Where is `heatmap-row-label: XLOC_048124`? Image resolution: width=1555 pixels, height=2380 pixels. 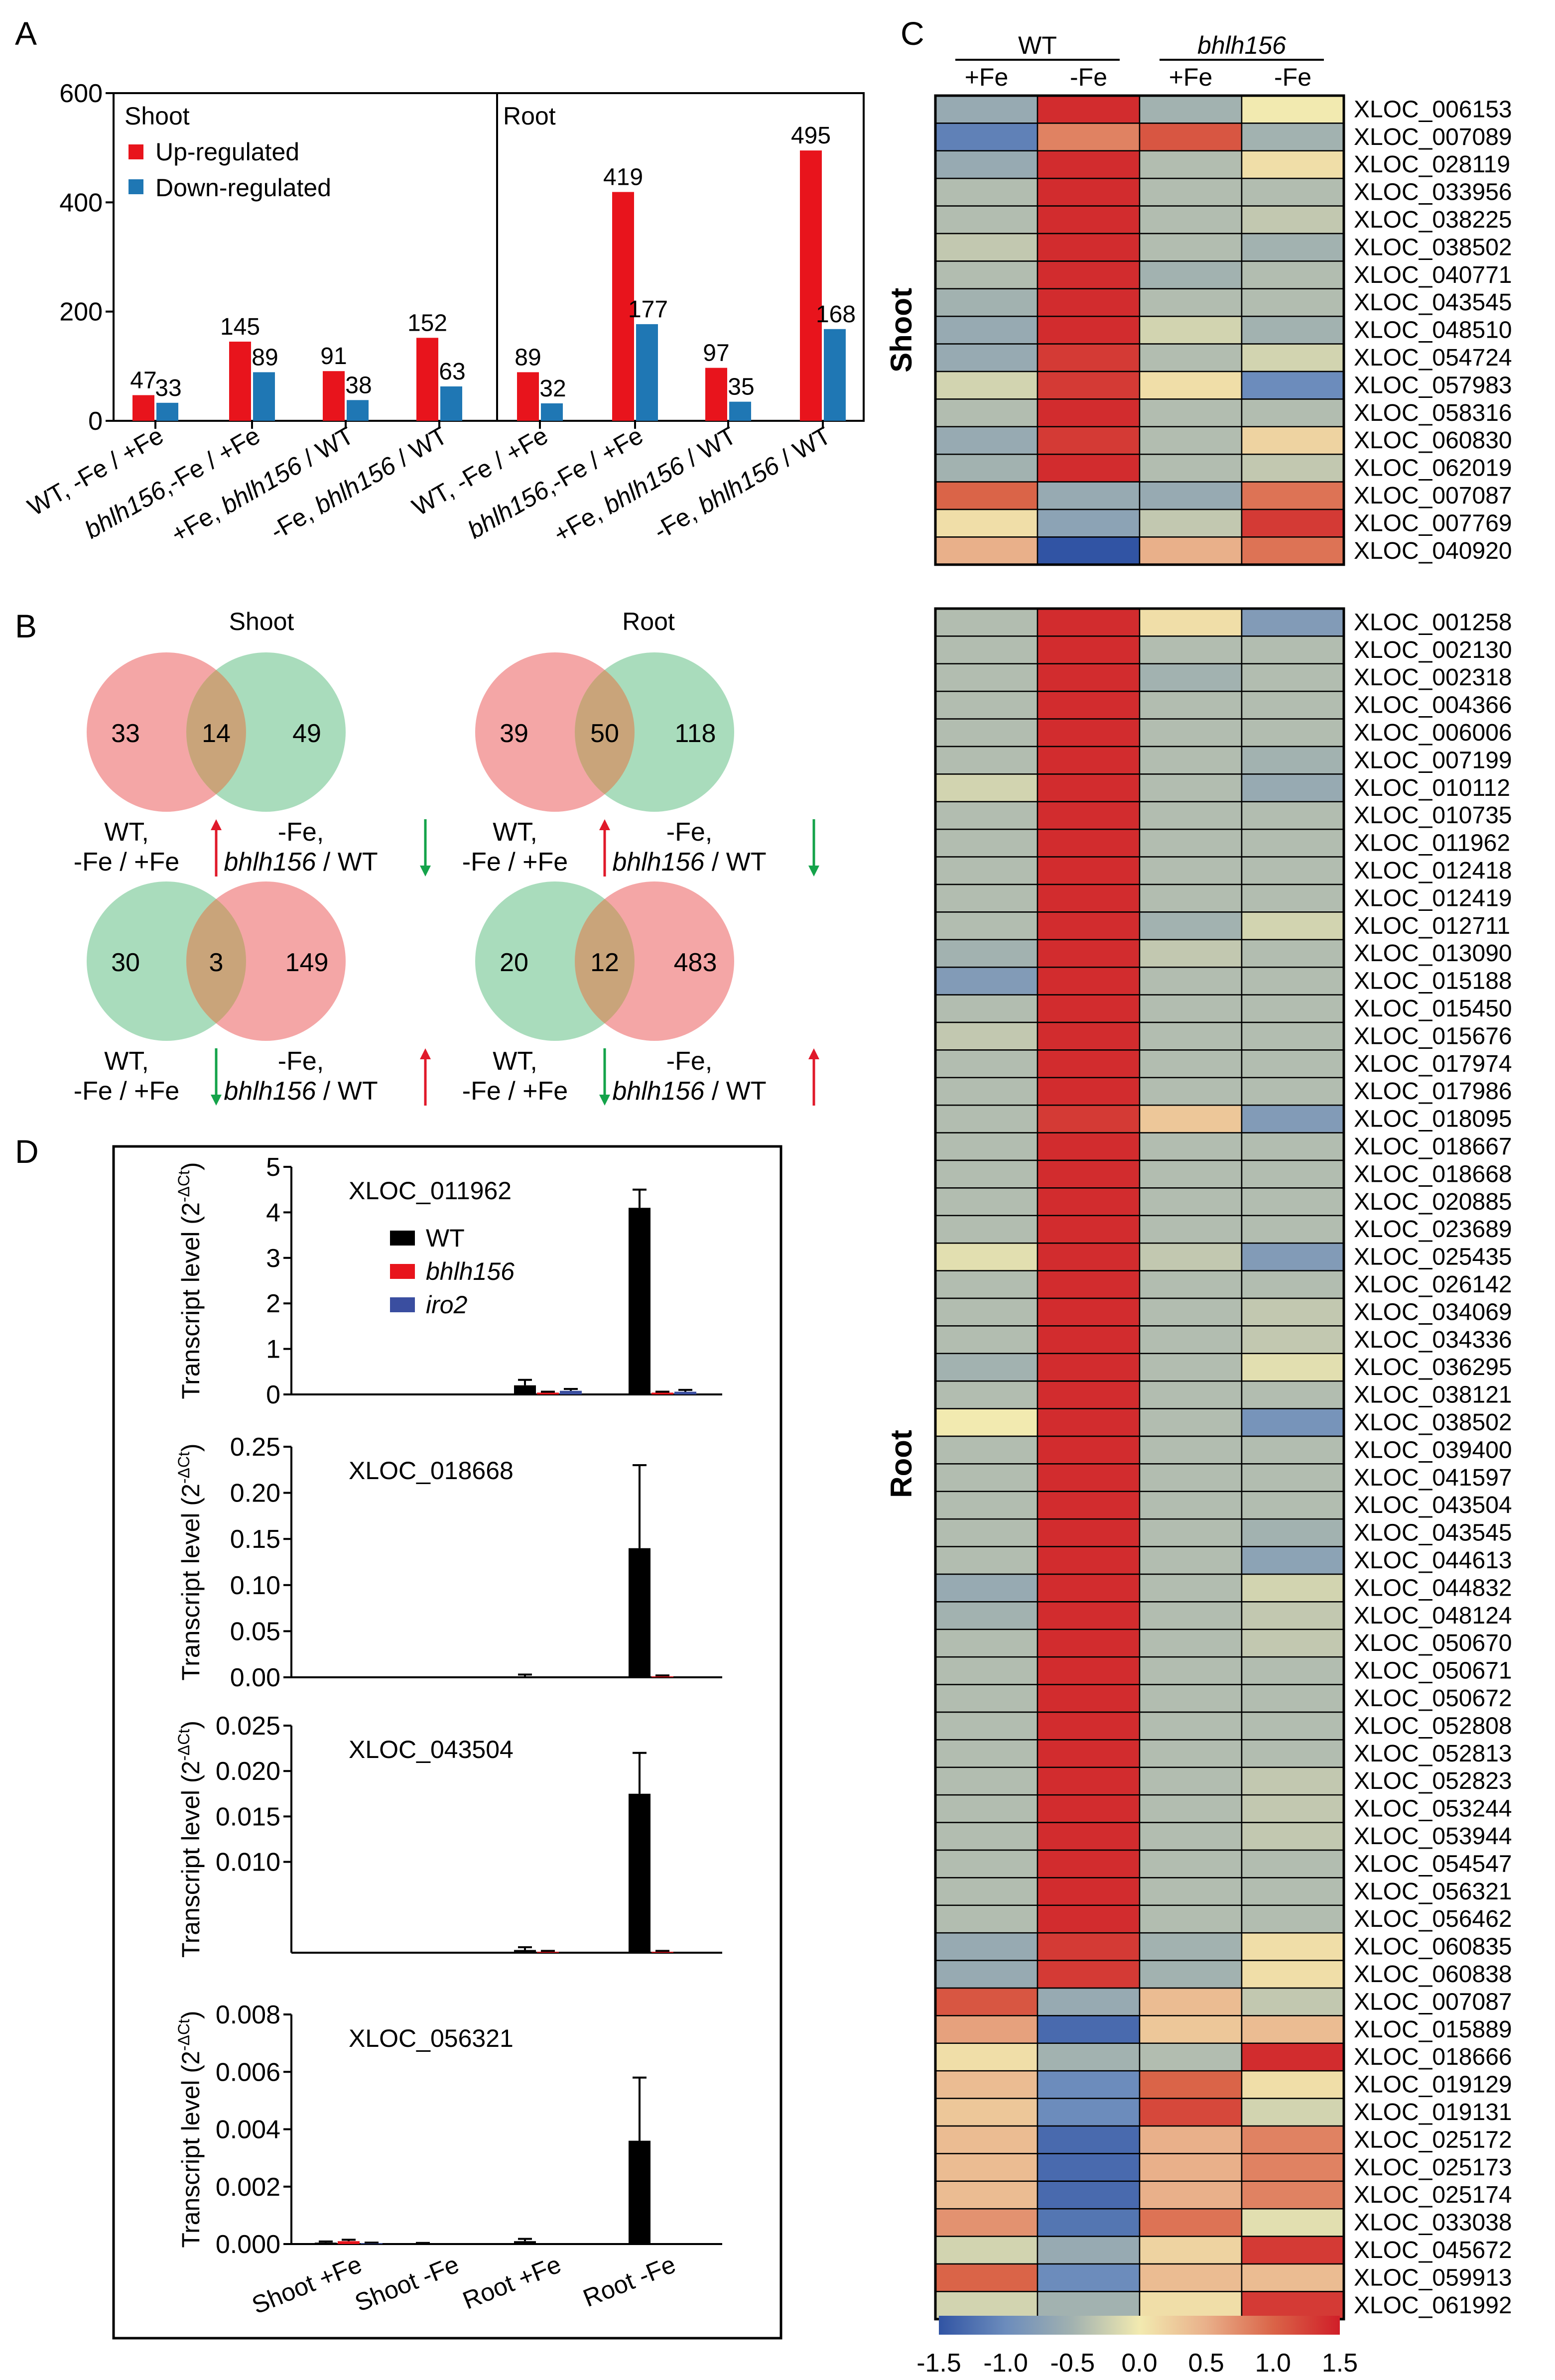 heatmap-row-label: XLOC_048124 is located at coordinates (1433, 1616).